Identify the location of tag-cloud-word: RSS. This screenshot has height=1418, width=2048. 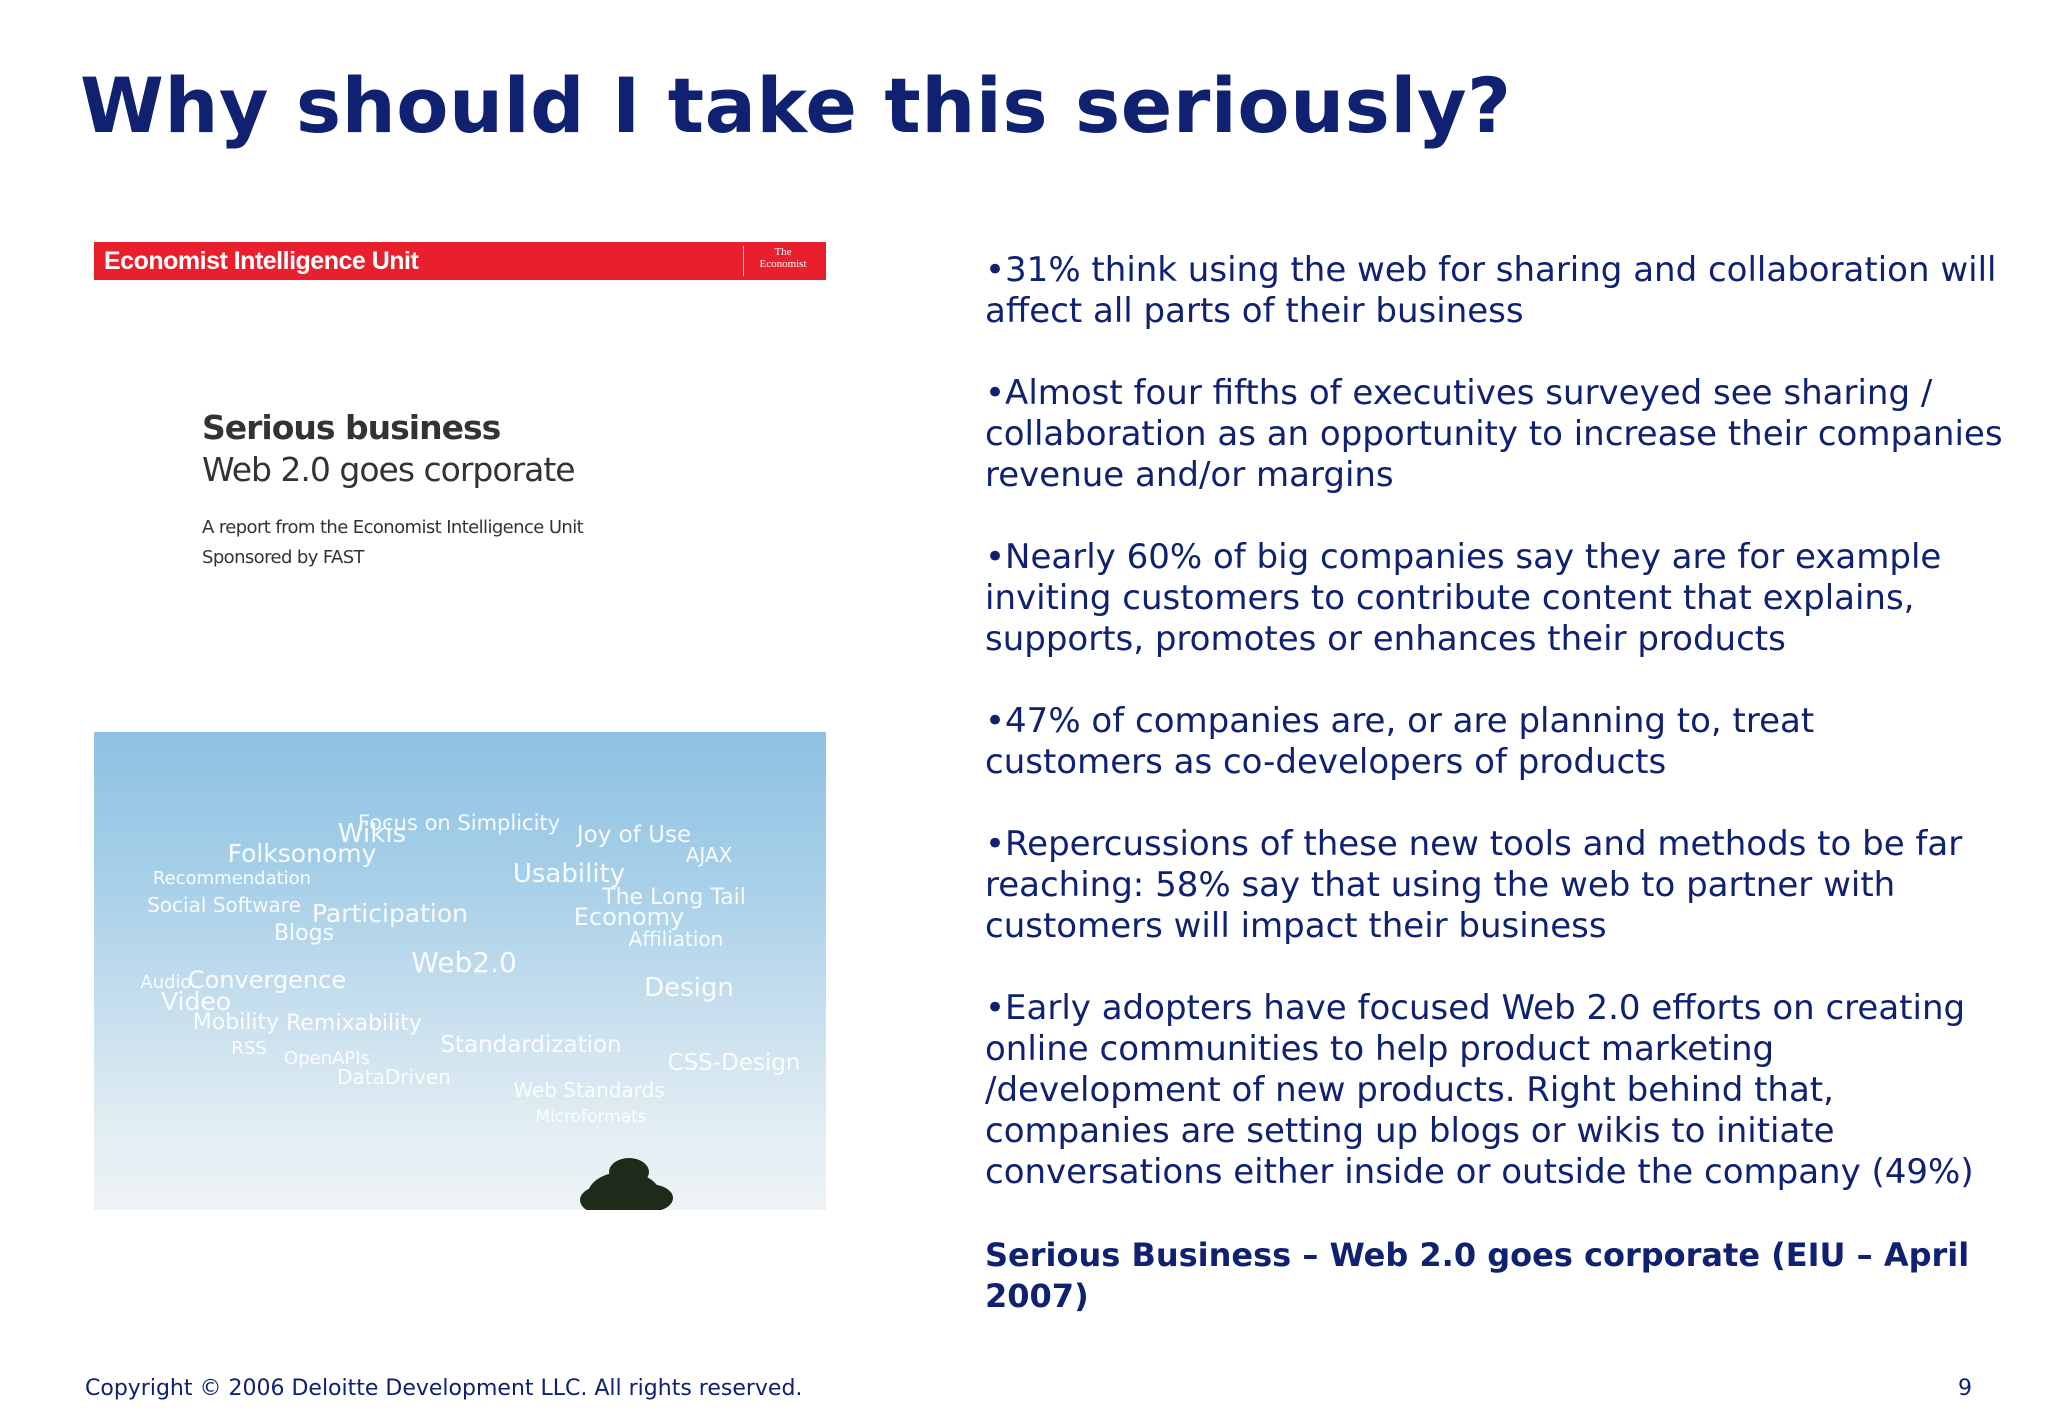
(248, 1048).